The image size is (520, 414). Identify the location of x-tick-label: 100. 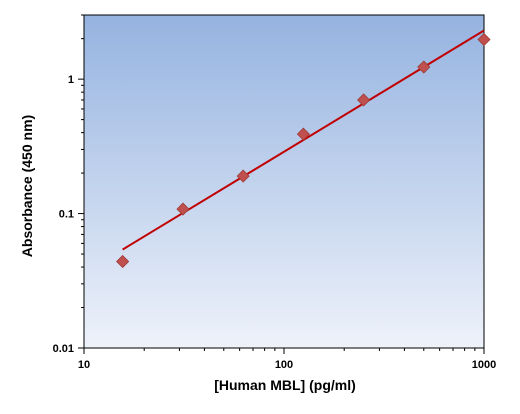
(284, 365).